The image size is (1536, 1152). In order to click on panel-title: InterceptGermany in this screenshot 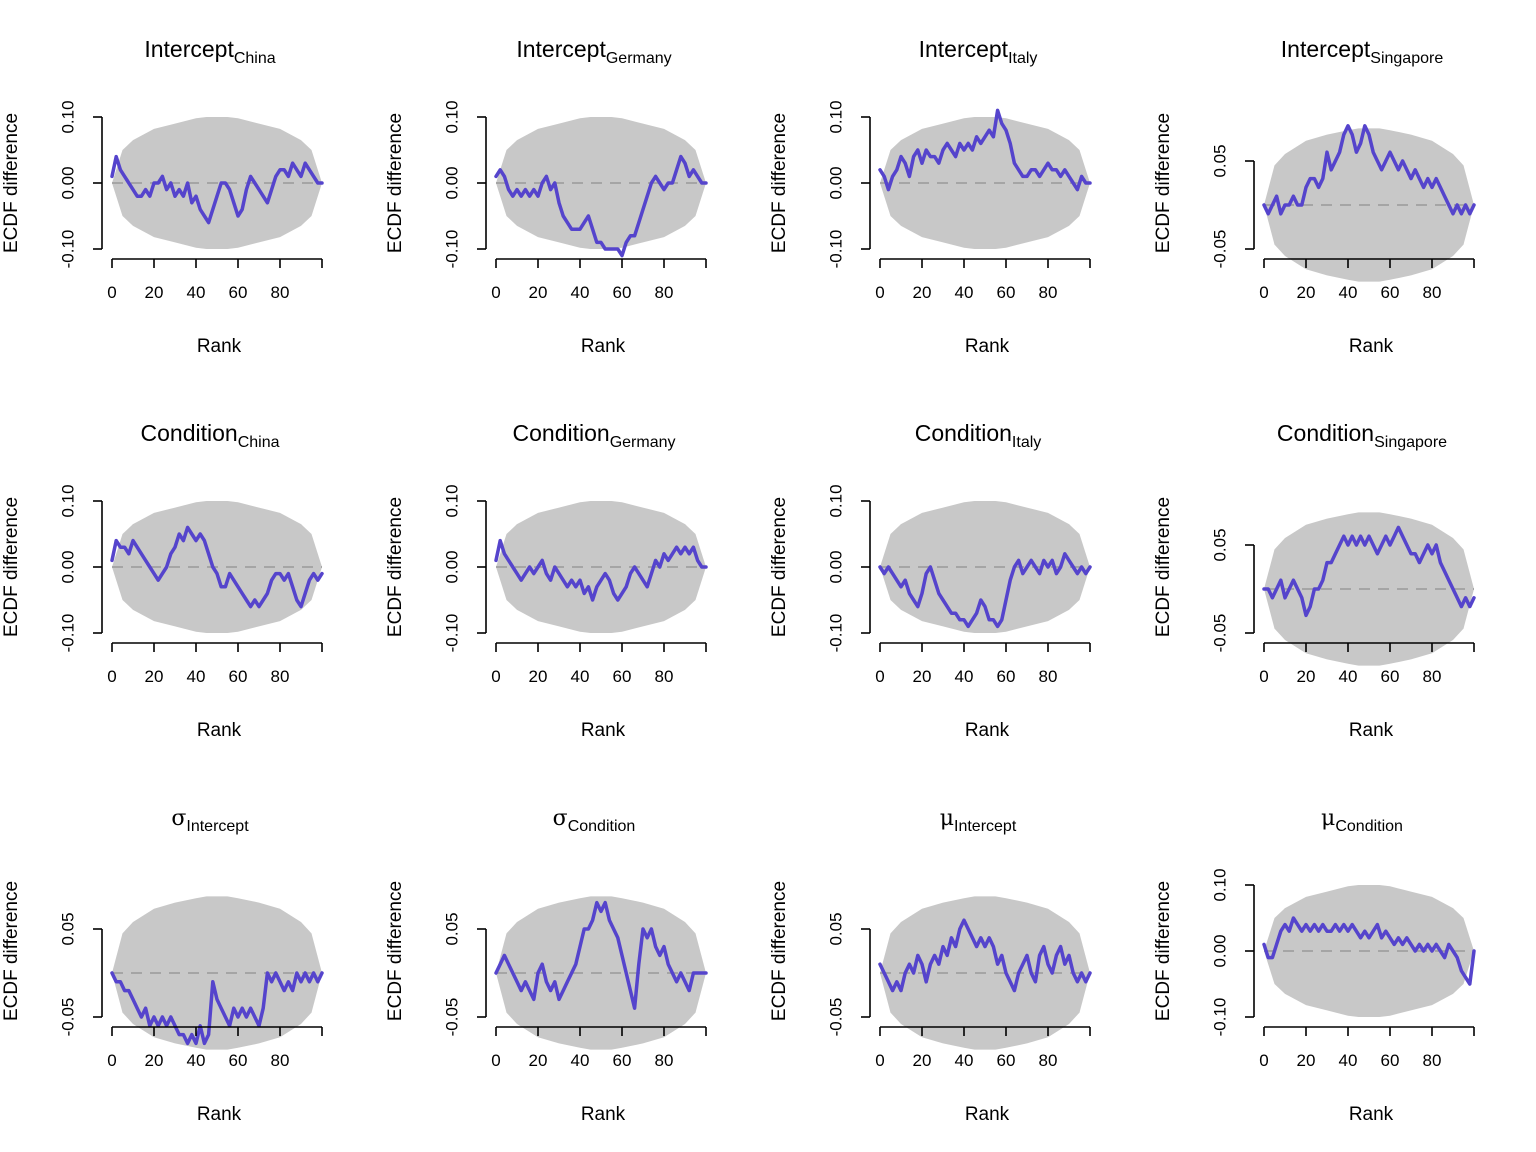, I will do `click(593, 51)`.